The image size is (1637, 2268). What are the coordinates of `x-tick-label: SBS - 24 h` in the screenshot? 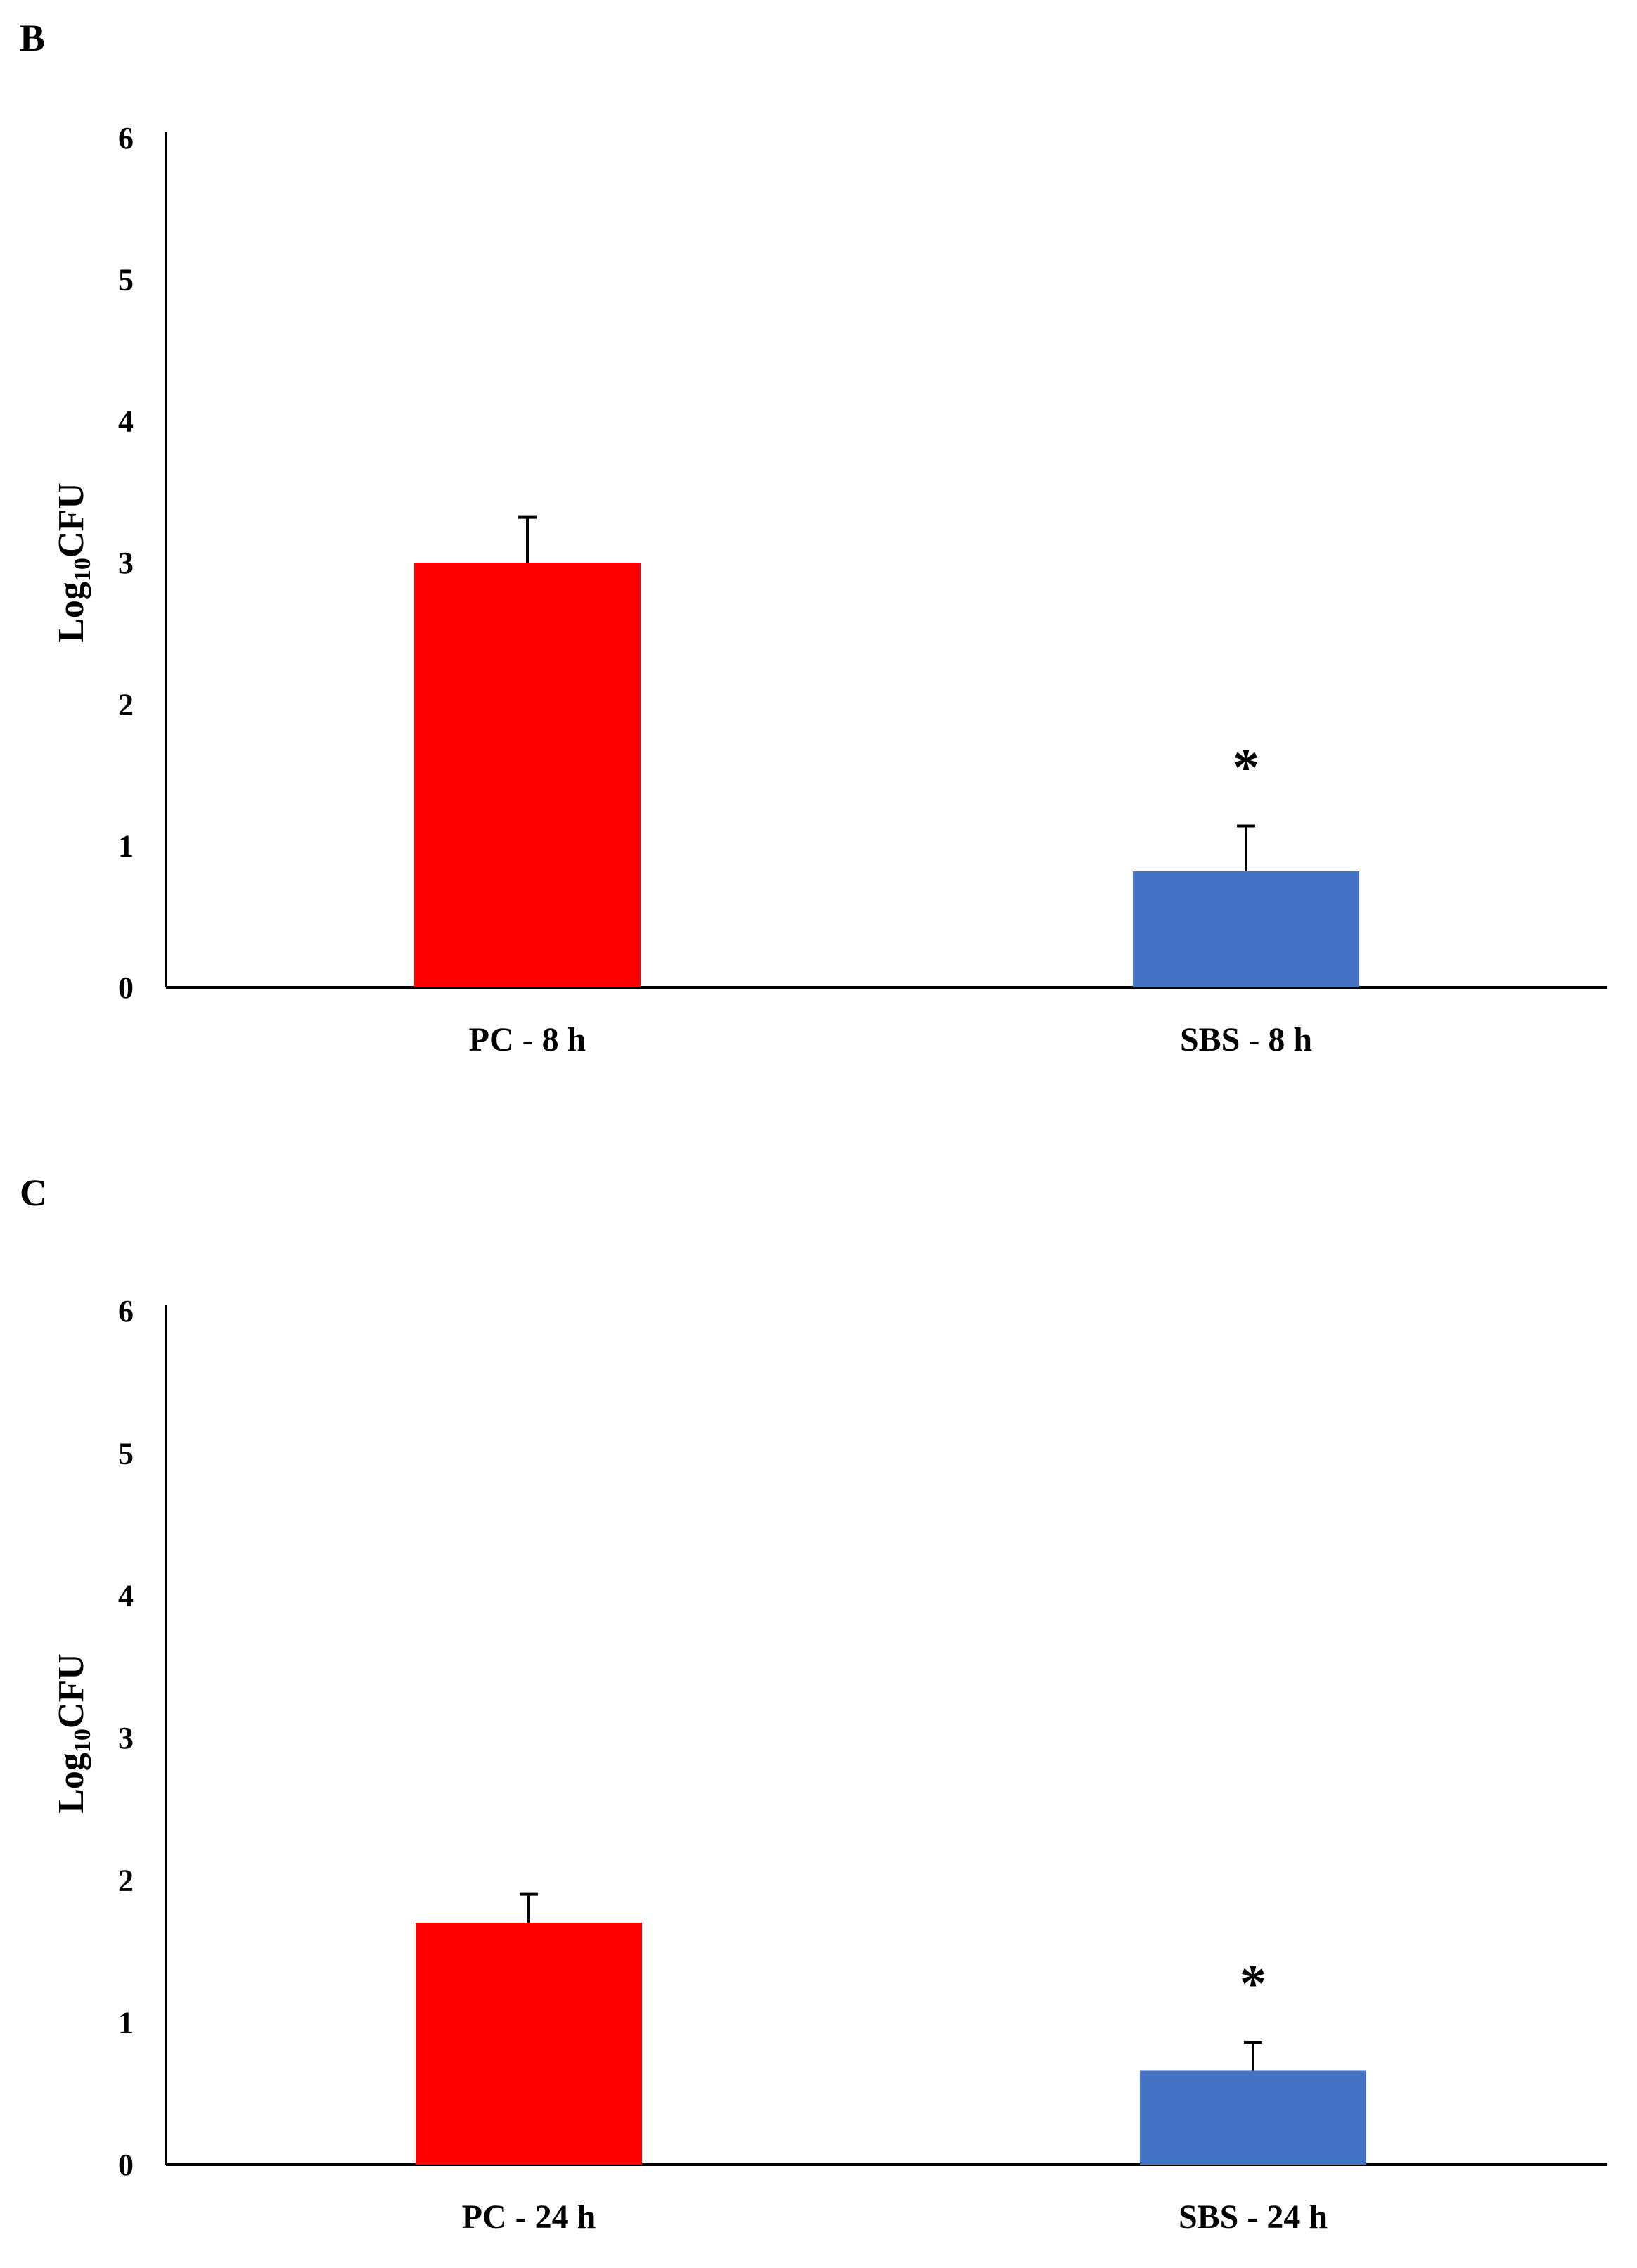 It's located at (1253, 2217).